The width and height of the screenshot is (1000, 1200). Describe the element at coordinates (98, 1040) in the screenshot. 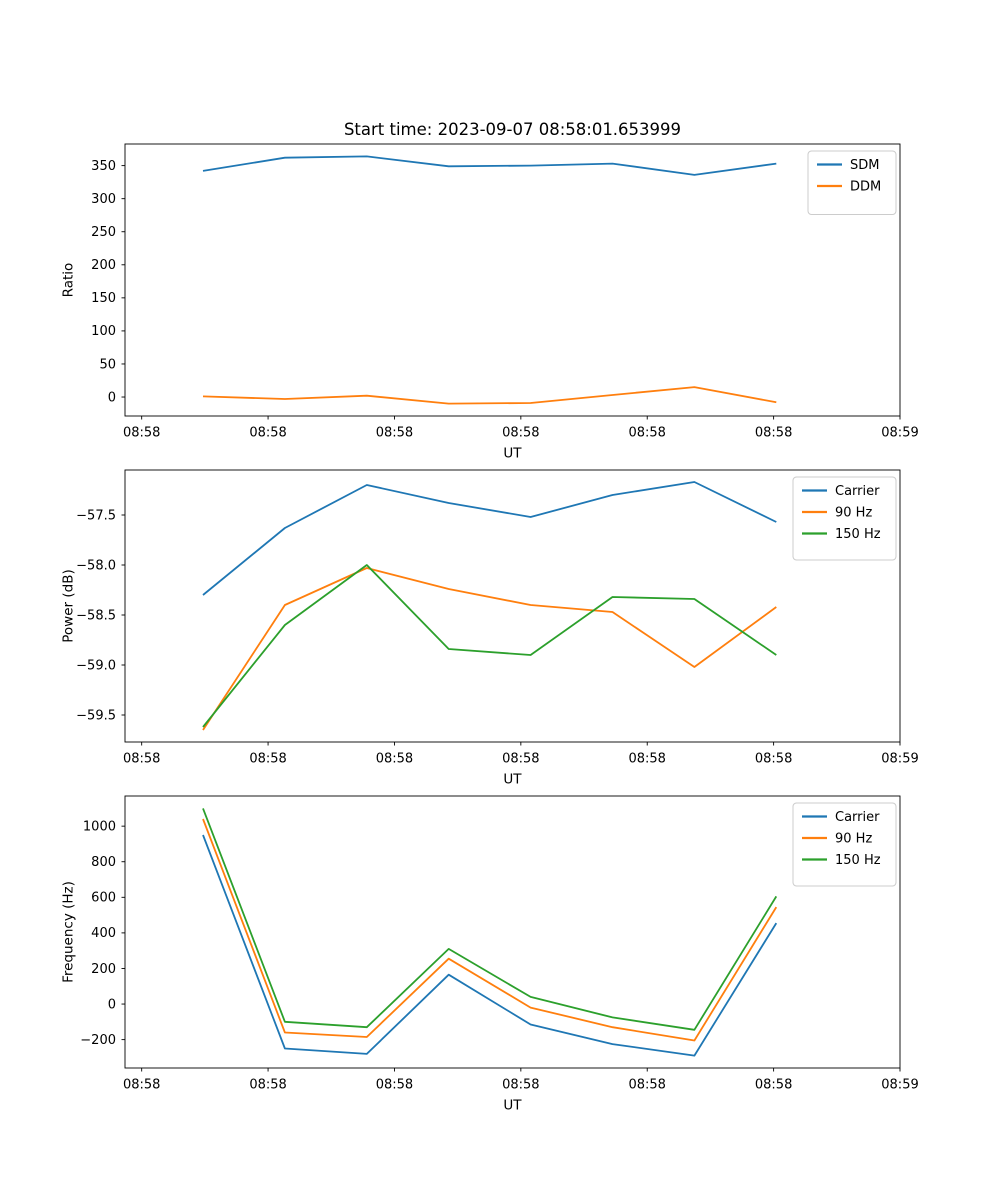

I see `y-tick-label: −200` at that location.